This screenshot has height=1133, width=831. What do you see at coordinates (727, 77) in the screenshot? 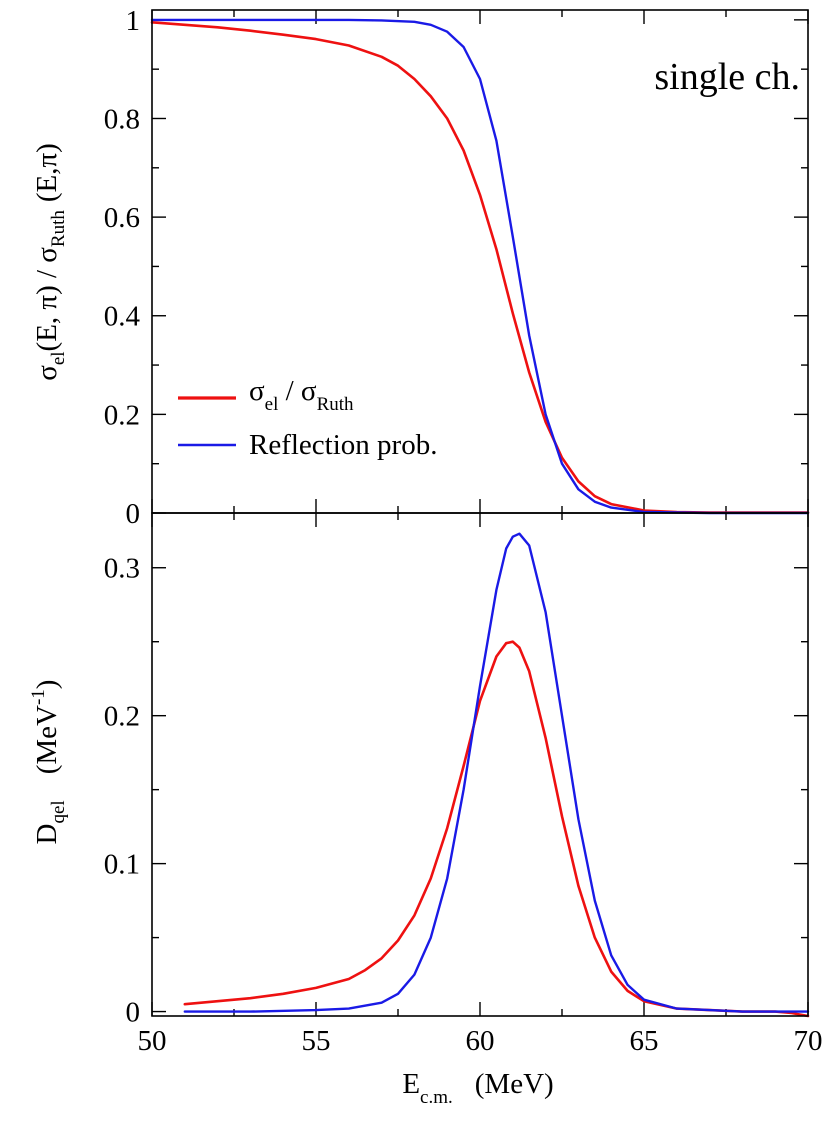
I see `single-channel-annotation: single ch.` at bounding box center [727, 77].